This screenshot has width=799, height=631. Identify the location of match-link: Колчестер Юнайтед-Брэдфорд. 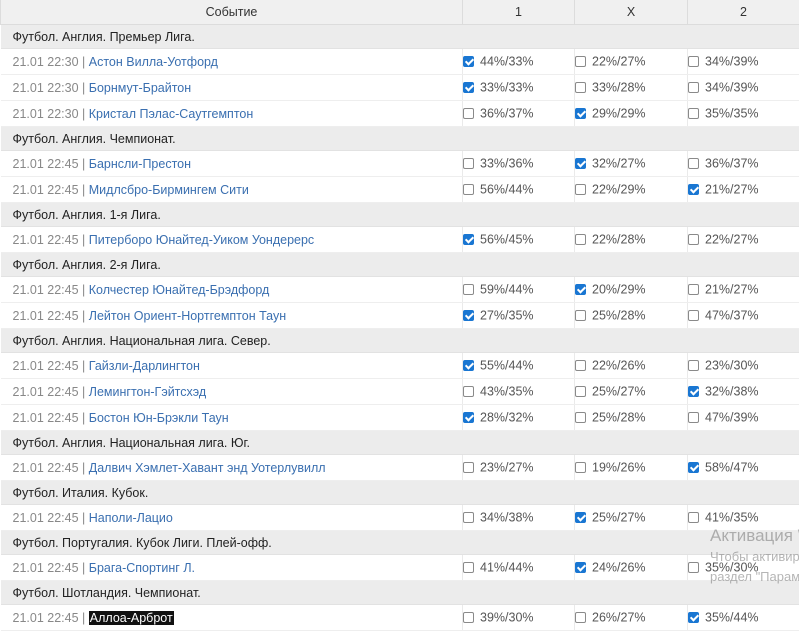
(179, 290).